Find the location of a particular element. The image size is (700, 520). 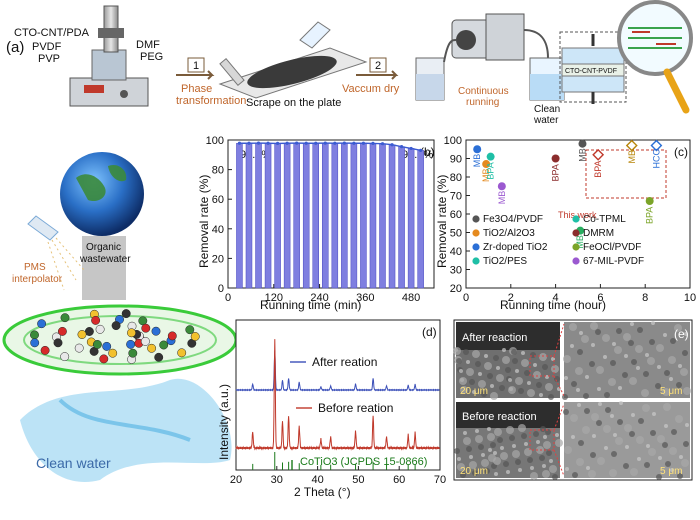

step2-arrow is located at coordinates (377, 75).